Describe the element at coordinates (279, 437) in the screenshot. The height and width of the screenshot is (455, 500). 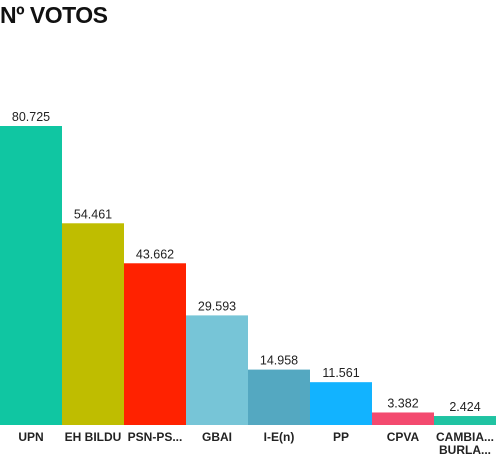
I see `category-label: I-E(n)` at that location.